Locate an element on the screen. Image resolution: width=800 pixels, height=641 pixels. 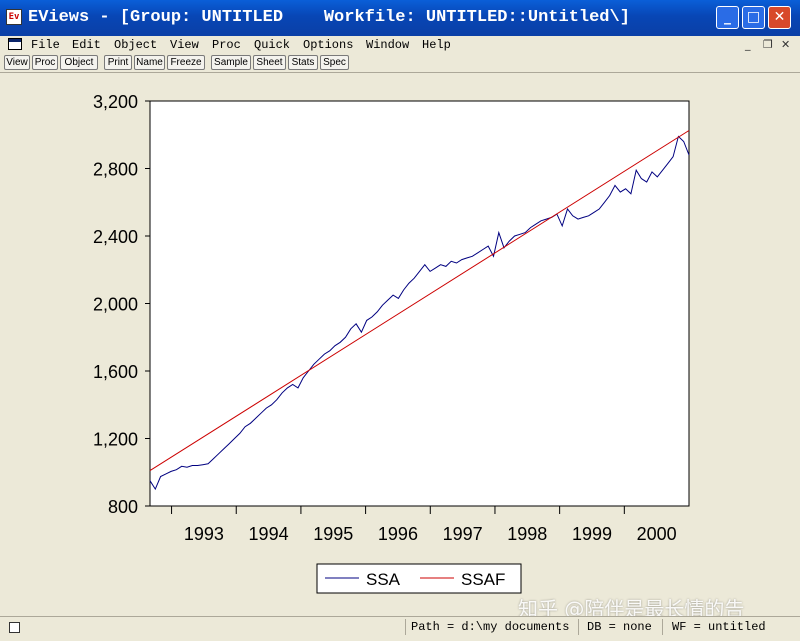
y-axis: 800 1,200 1,600 2,000 2,400 2,800 3,200 is located at coordinates (121, 304).